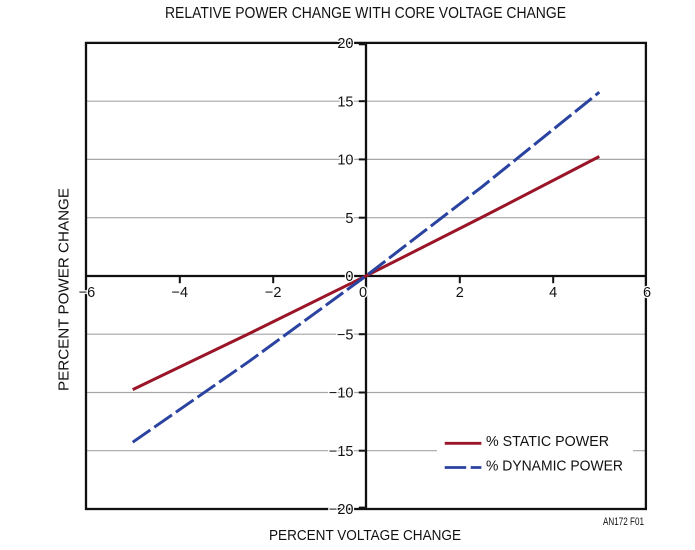  I want to click on svg-text: −5, so click(345, 335).